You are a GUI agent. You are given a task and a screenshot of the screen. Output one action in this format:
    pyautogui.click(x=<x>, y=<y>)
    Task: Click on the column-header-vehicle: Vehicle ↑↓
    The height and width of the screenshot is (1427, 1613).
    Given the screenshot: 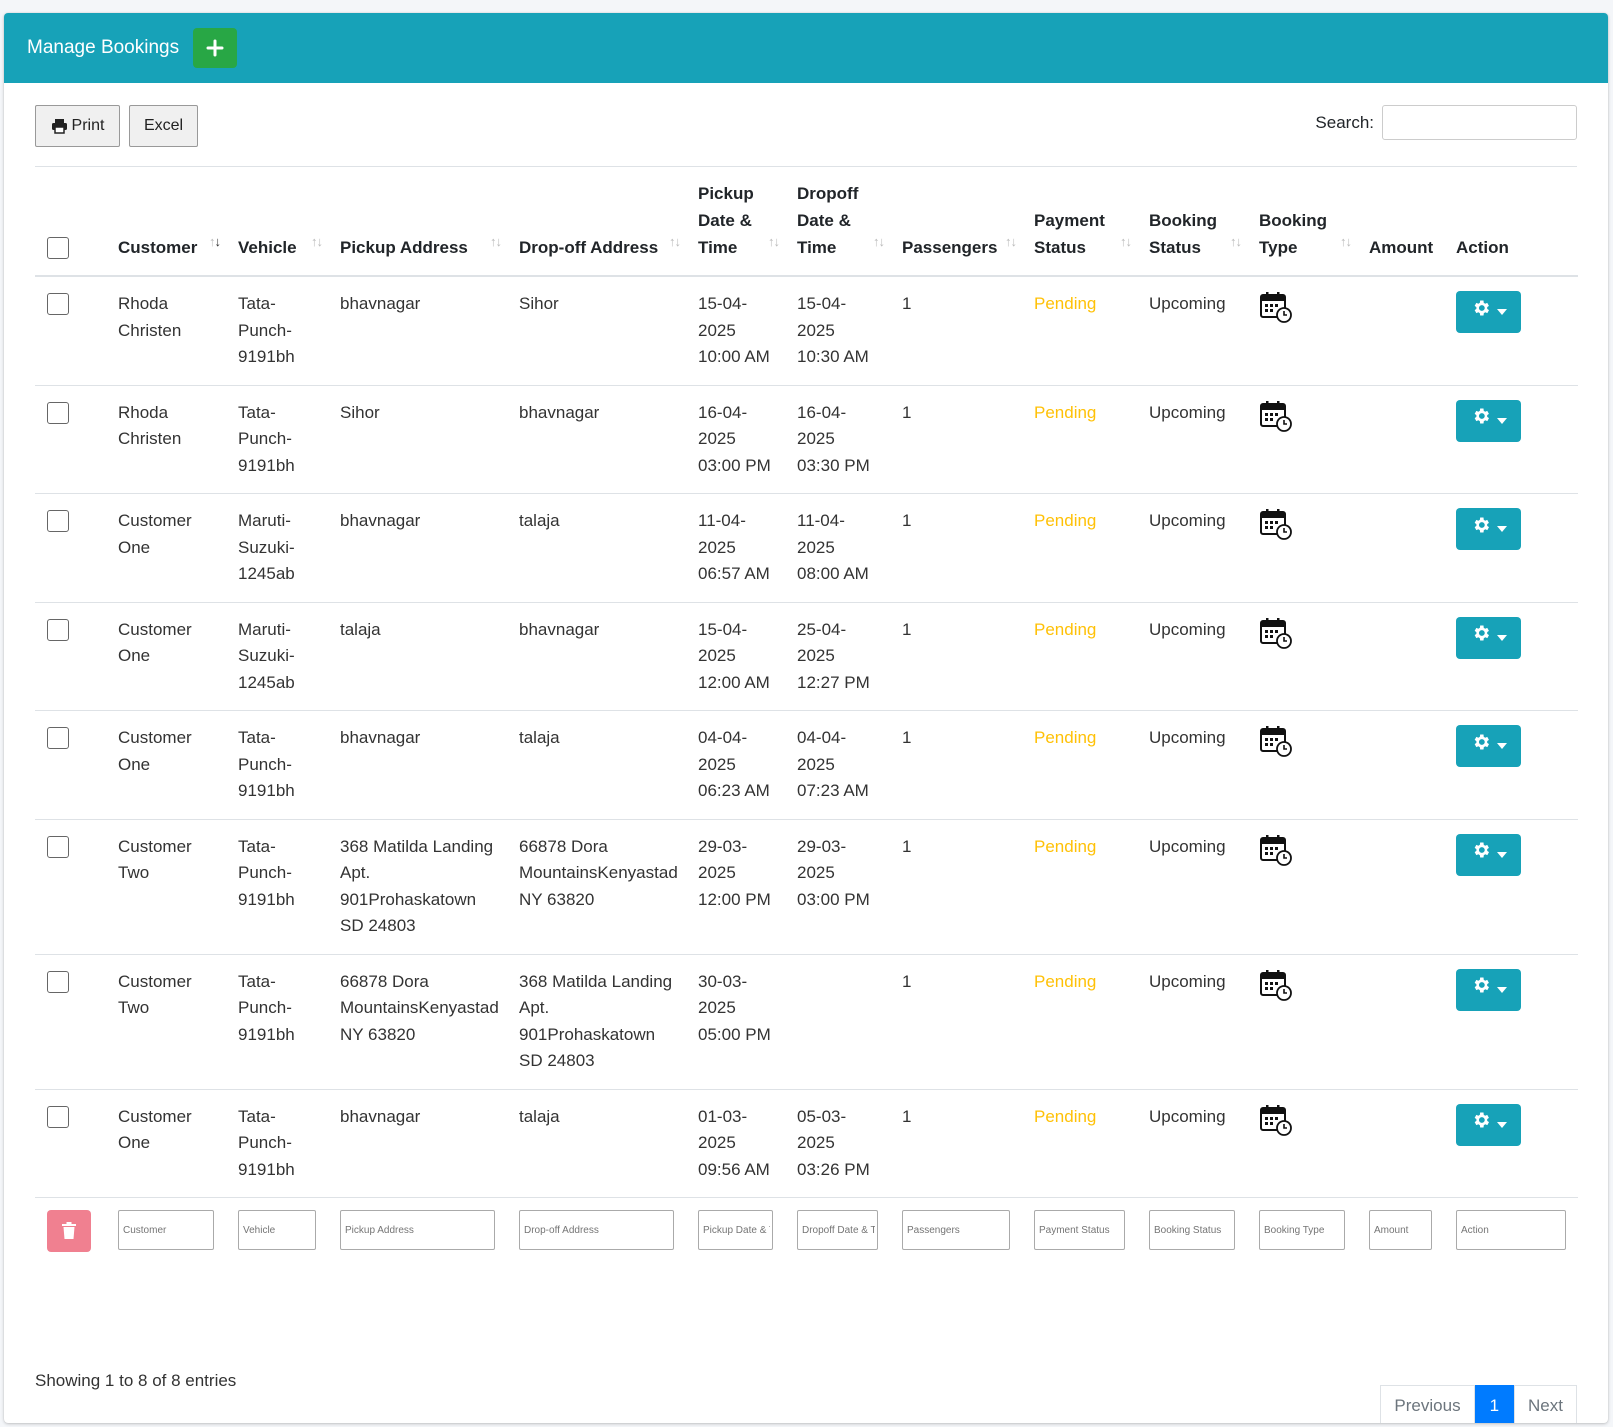 What is the action you would take?
    pyautogui.click(x=277, y=222)
    